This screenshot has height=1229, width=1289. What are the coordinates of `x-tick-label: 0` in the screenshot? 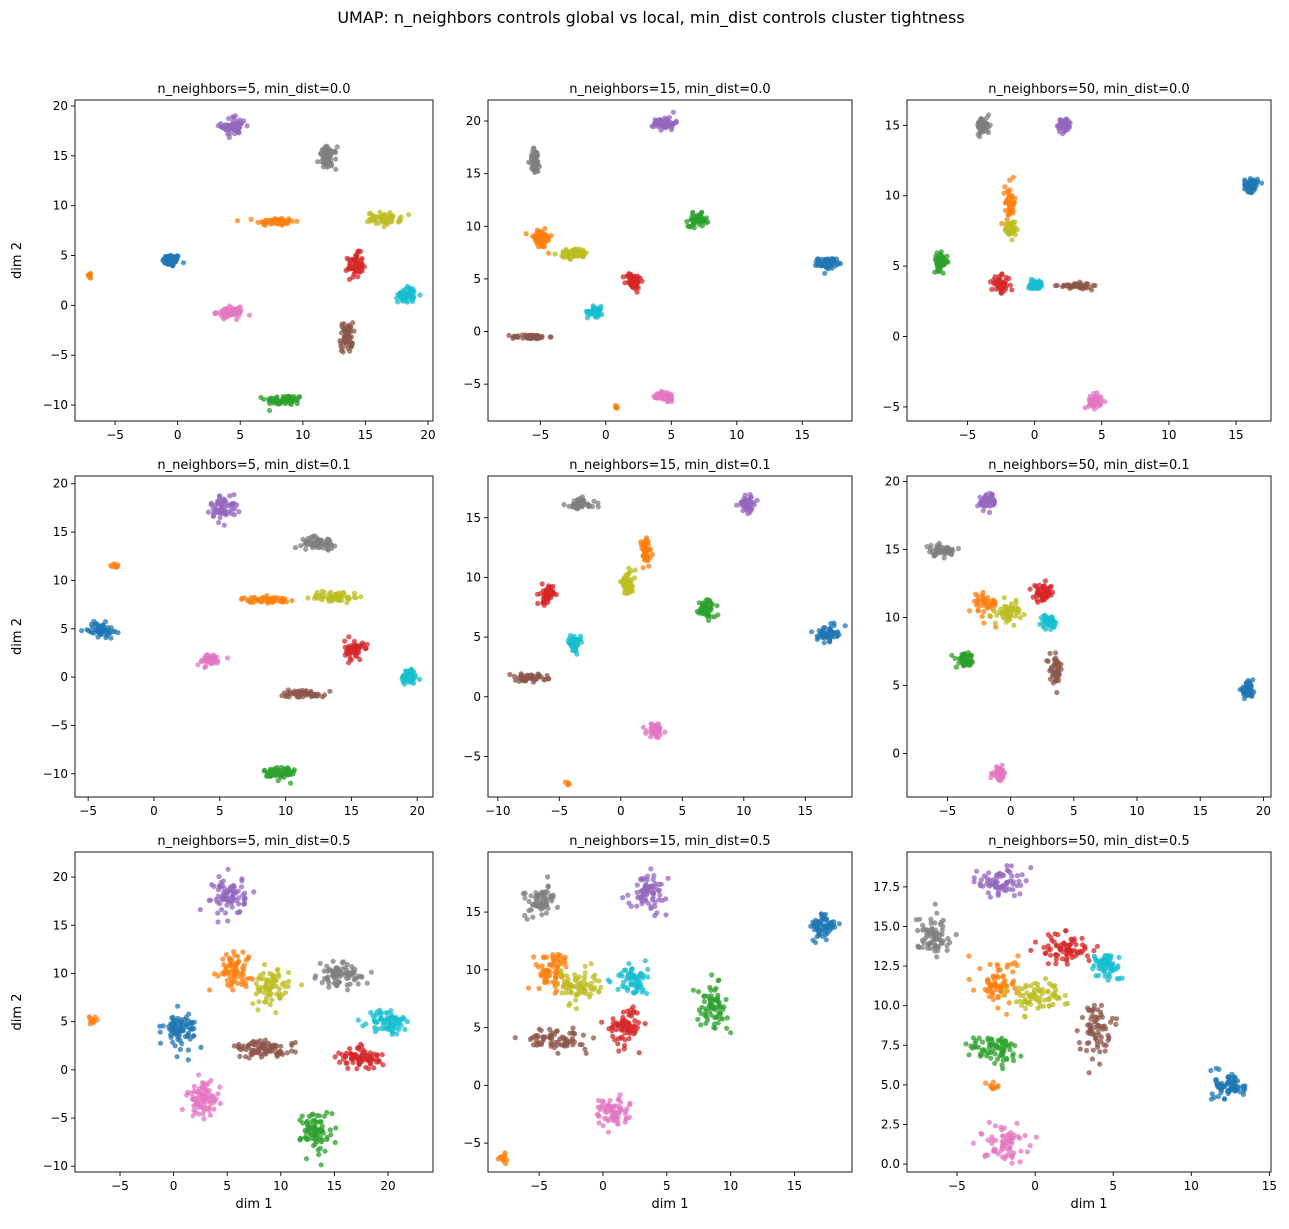 It's located at (621, 811).